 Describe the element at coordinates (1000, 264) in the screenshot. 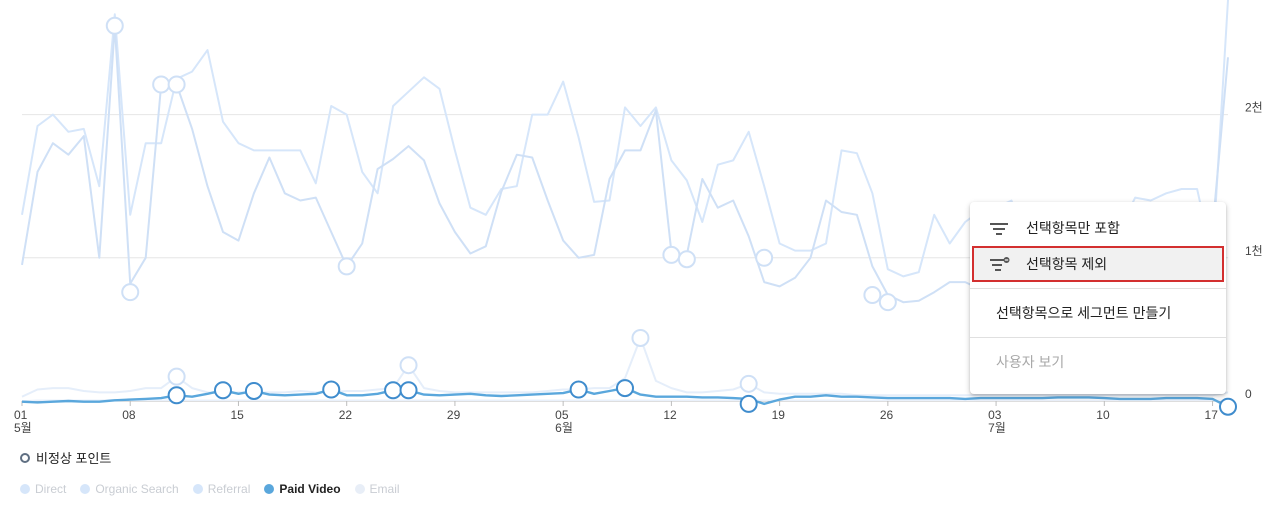

I see `filter-exclude-icon` at that location.